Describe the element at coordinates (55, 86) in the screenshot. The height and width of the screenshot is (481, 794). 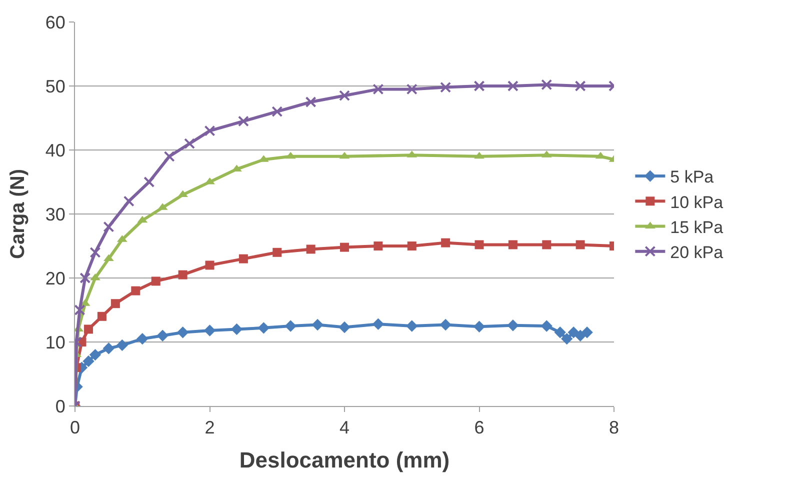
I see `y-tick-label: 50` at that location.